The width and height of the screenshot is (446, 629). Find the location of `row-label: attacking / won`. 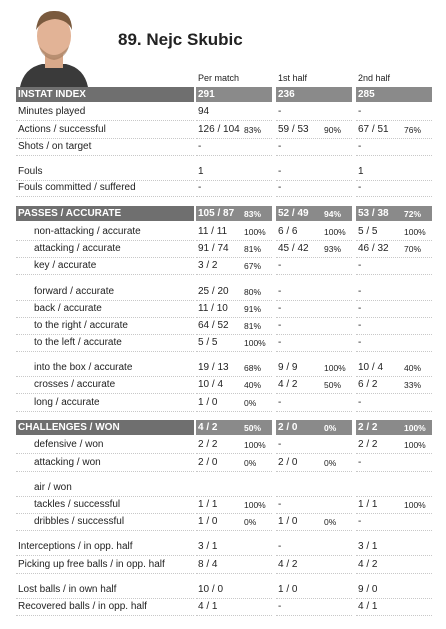

row-label: attacking / won is located at coordinates (67, 462).